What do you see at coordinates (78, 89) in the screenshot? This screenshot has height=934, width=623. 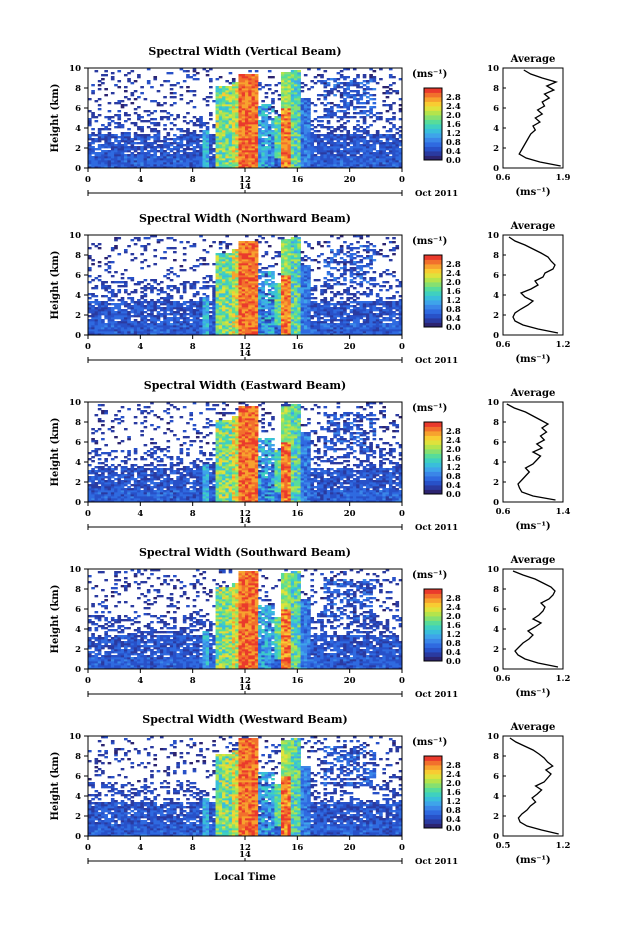 I see `y-tick-label: 8` at bounding box center [78, 89].